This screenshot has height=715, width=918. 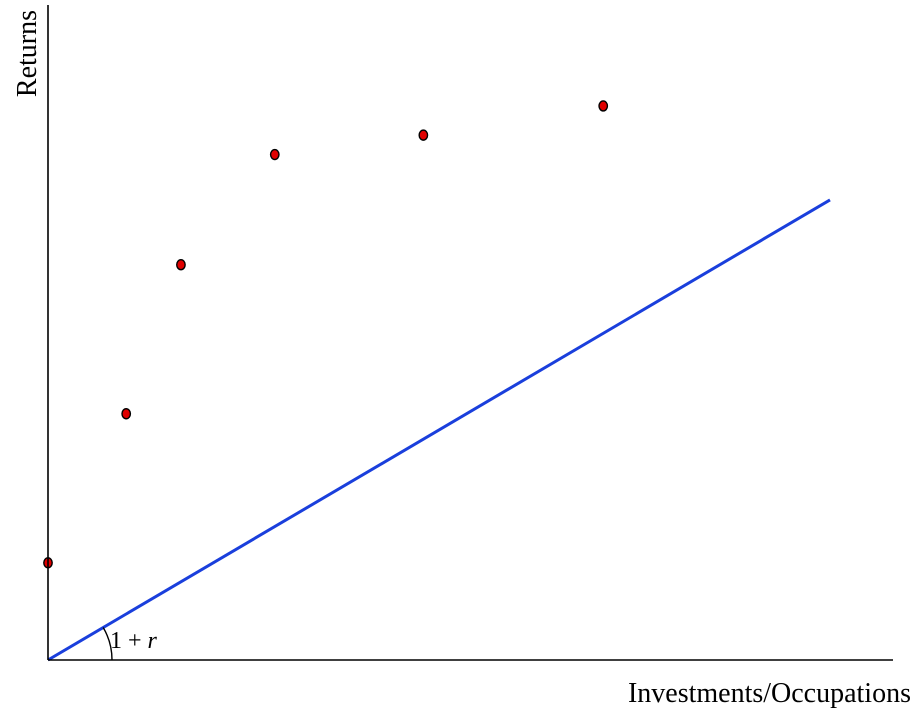 I want to click on slope-annotation-base: 1 +, so click(x=129, y=641).